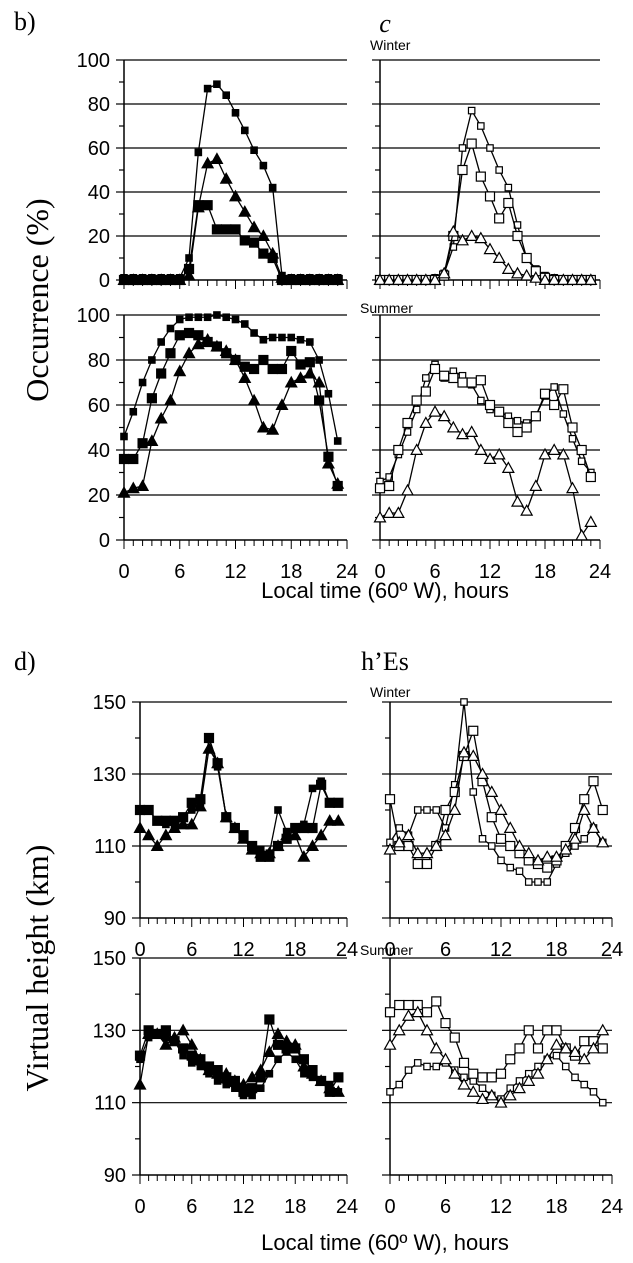 The image size is (633, 1263). I want to click on y-tick-label: 0, so click(104, 281).